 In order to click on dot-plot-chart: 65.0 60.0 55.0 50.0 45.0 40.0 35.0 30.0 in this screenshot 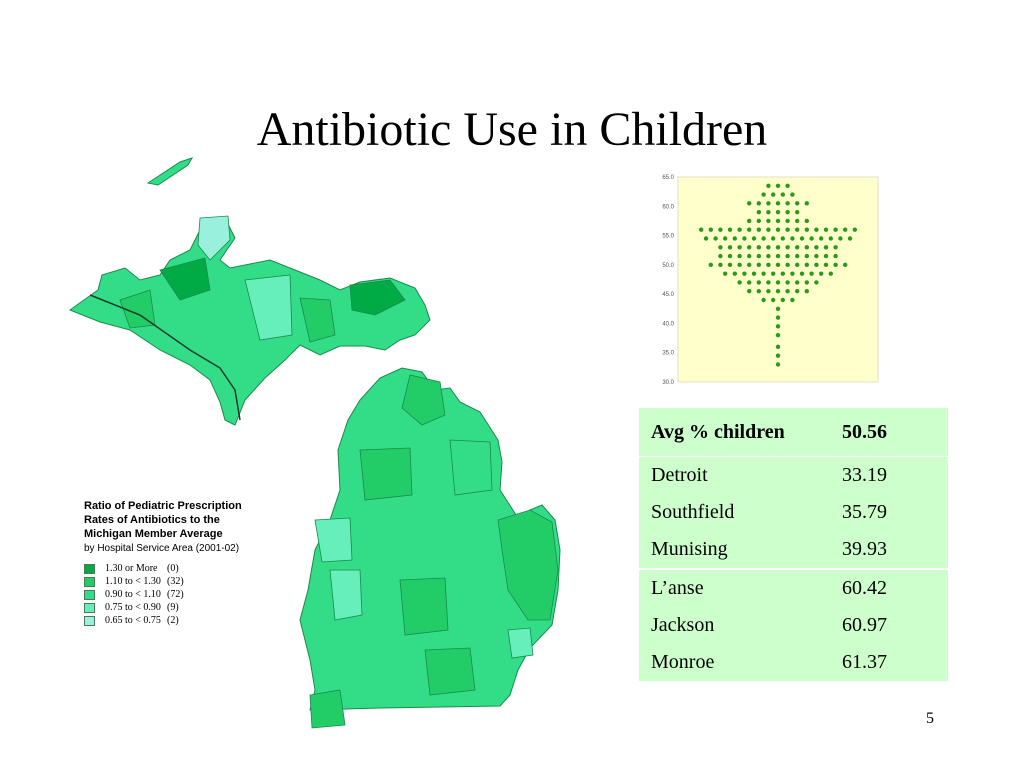, I will do `click(770, 280)`.